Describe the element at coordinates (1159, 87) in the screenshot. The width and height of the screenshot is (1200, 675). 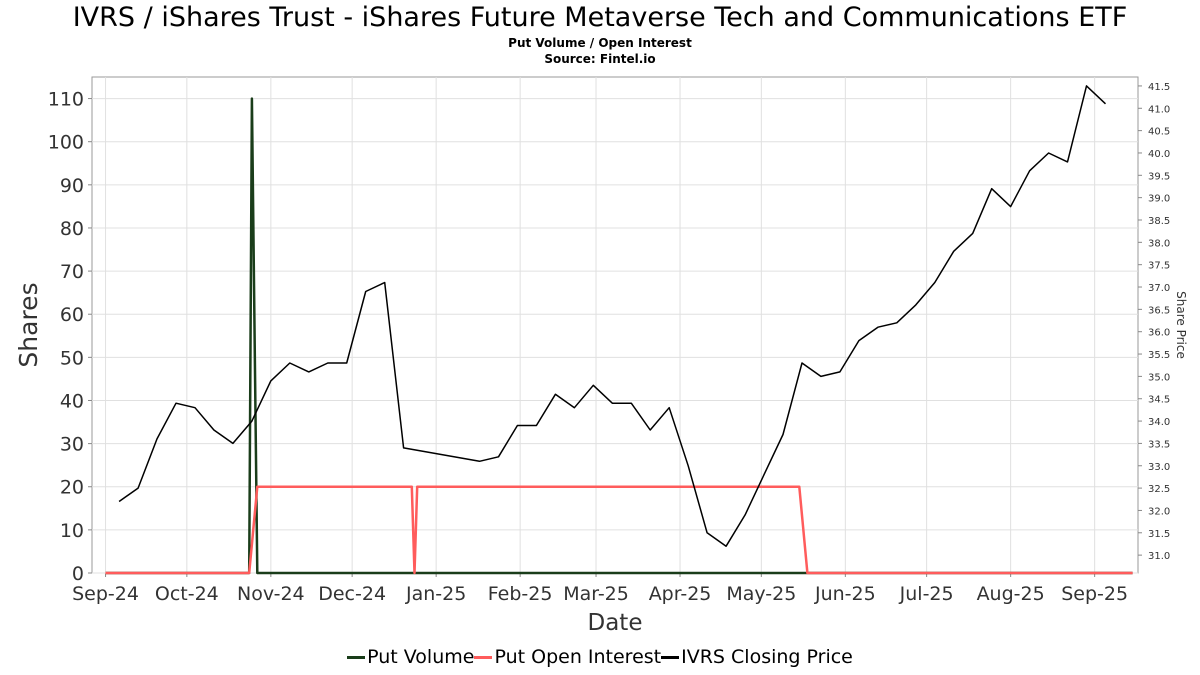
I see `y2-tick-label: 41.5` at that location.